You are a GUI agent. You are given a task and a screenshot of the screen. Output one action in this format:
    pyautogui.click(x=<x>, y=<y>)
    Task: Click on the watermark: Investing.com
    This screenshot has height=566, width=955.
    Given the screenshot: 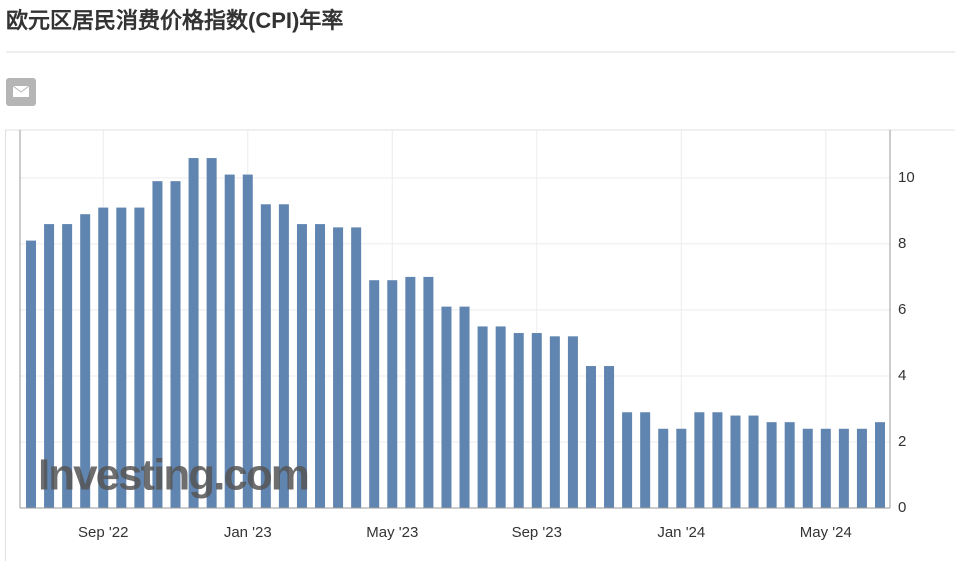 What is the action you would take?
    pyautogui.click(x=173, y=475)
    